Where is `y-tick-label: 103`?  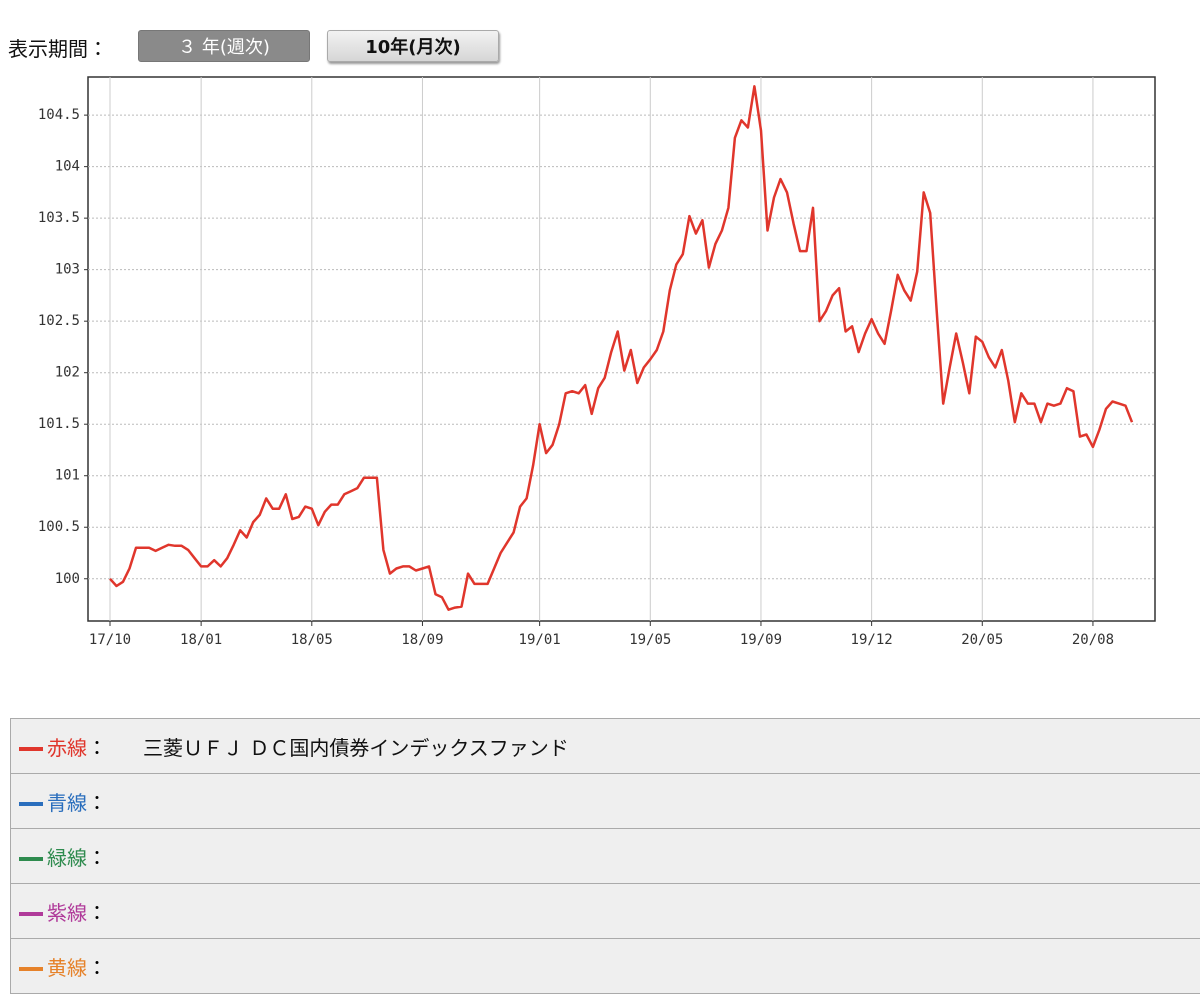
y-tick-label: 103 is located at coordinates (67, 270).